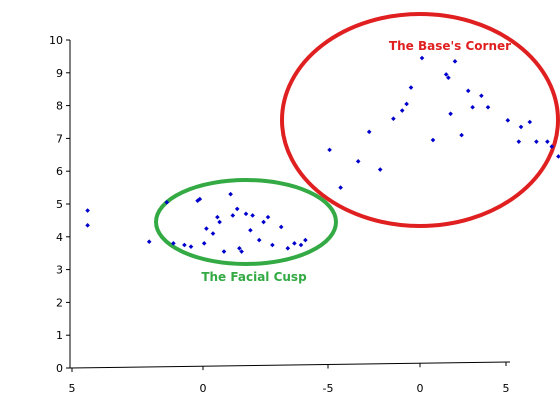 This screenshot has height=420, width=560. Describe the element at coordinates (59, 237) in the screenshot. I see `y-tick-label: 4` at that location.